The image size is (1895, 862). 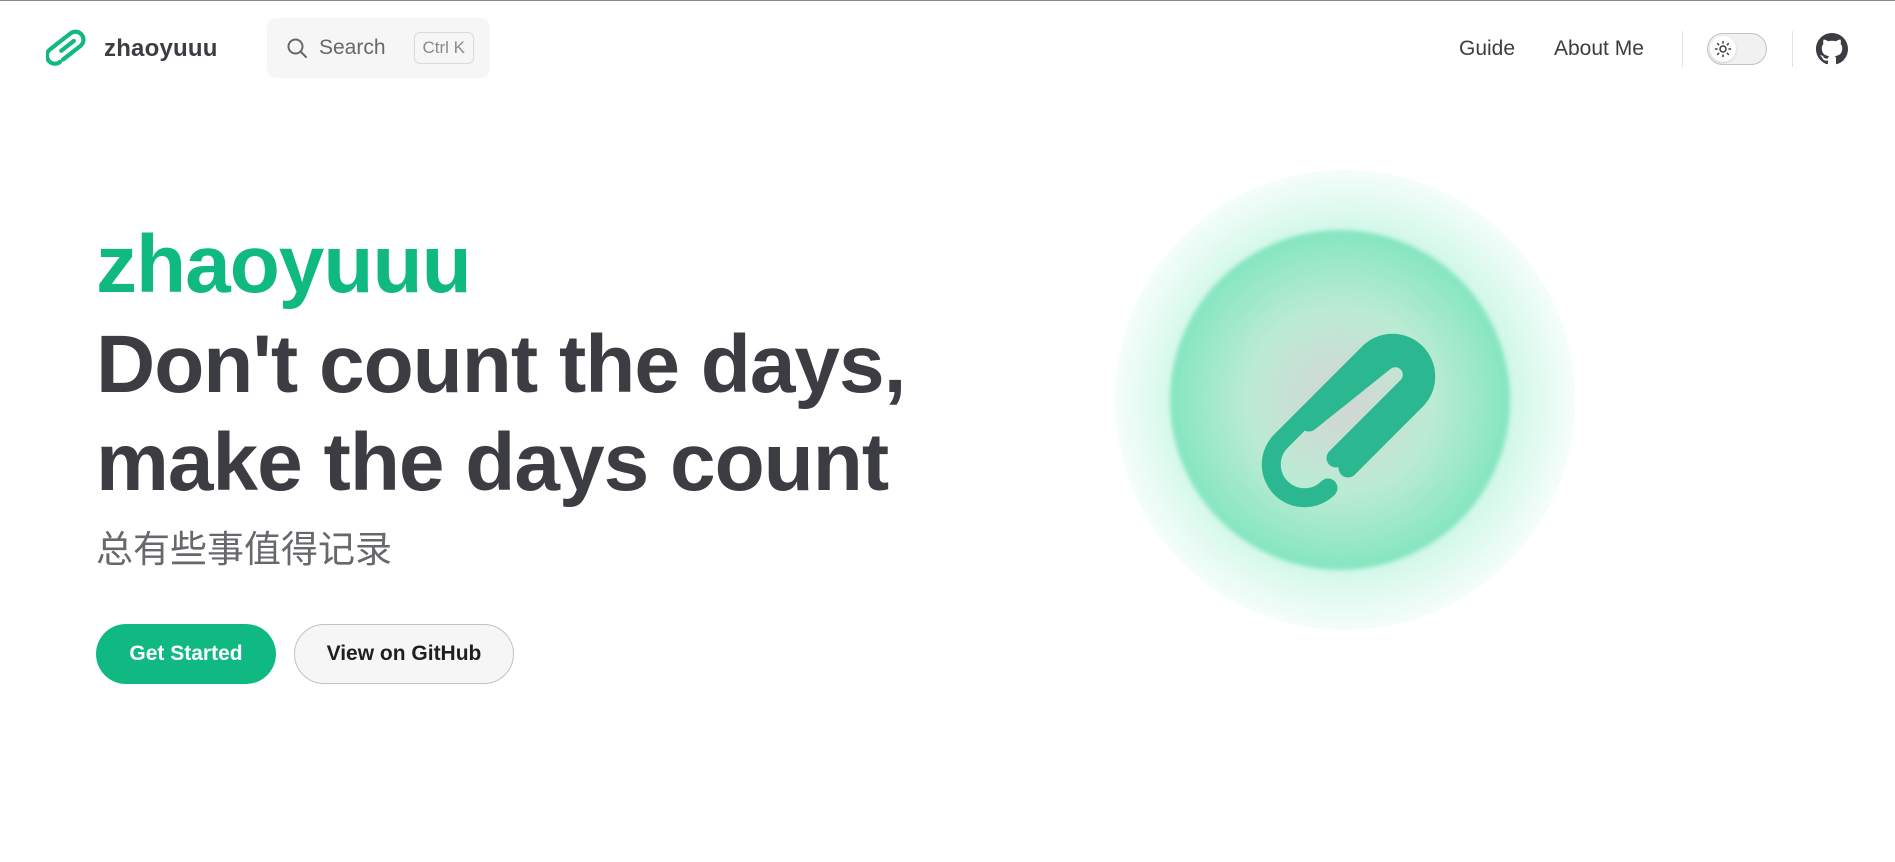 What do you see at coordinates (352, 47) in the screenshot?
I see `search-label: Search` at bounding box center [352, 47].